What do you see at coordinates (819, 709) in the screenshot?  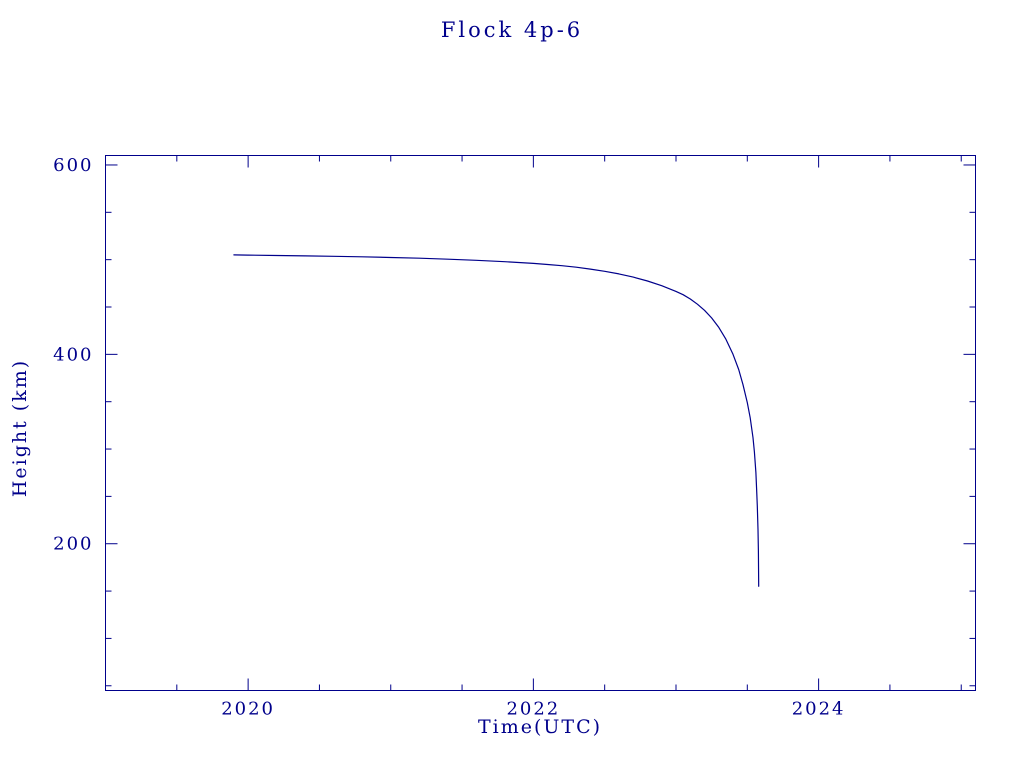 I see `x-tick-label: 2024` at bounding box center [819, 709].